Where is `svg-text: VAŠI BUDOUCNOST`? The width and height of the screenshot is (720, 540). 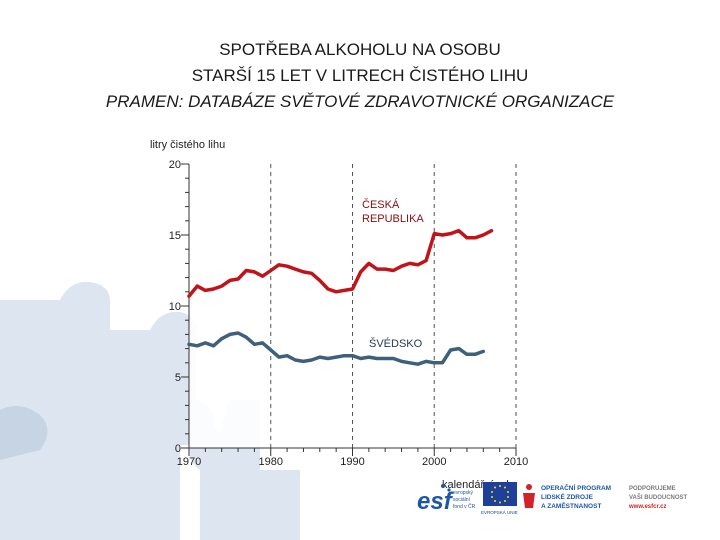 svg-text: VAŠI BUDOUCNOST is located at coordinates (658, 497).